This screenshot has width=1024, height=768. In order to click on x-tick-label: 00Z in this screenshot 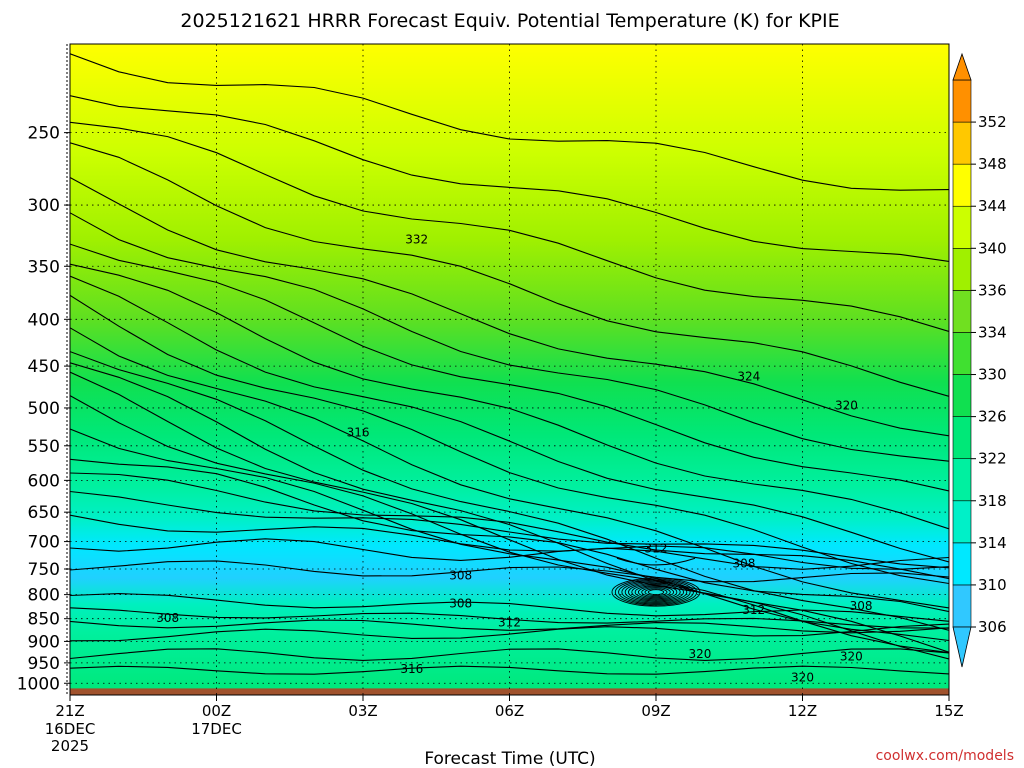, I will do `click(216, 711)`.